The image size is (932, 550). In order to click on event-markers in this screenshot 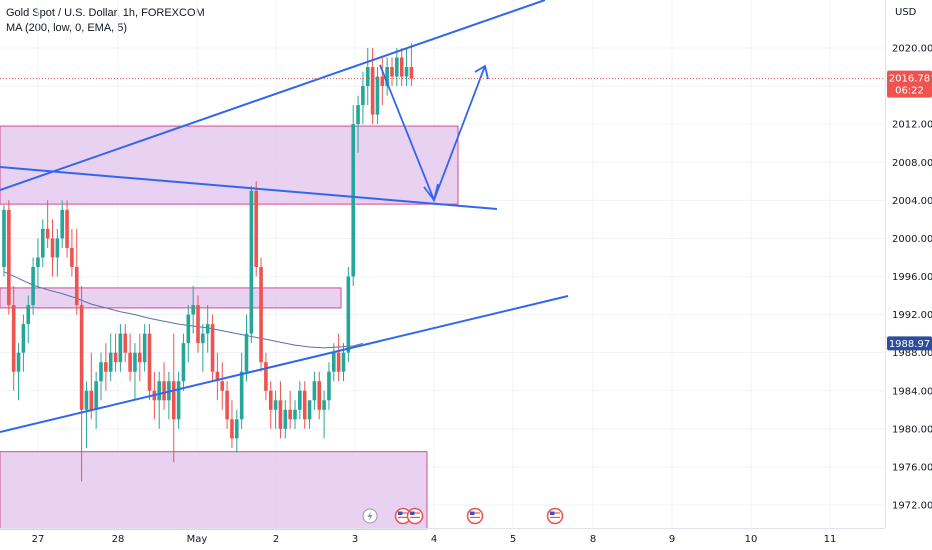, I will do `click(463, 516)`.